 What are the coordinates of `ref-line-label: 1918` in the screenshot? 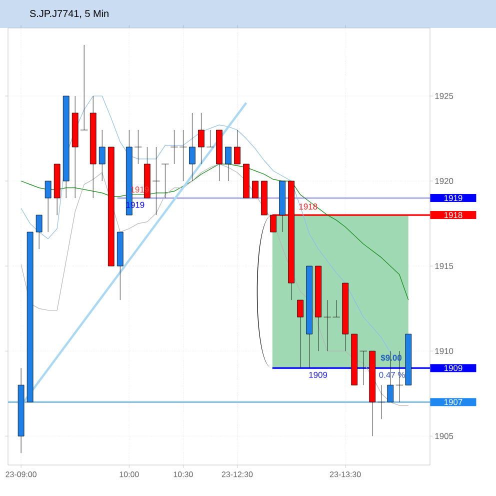 It's located at (453, 215).